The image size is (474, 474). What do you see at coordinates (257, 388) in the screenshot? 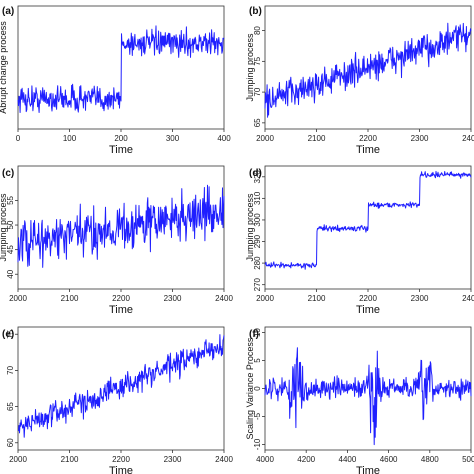
I see `y-tick-label: 0` at bounding box center [257, 388].